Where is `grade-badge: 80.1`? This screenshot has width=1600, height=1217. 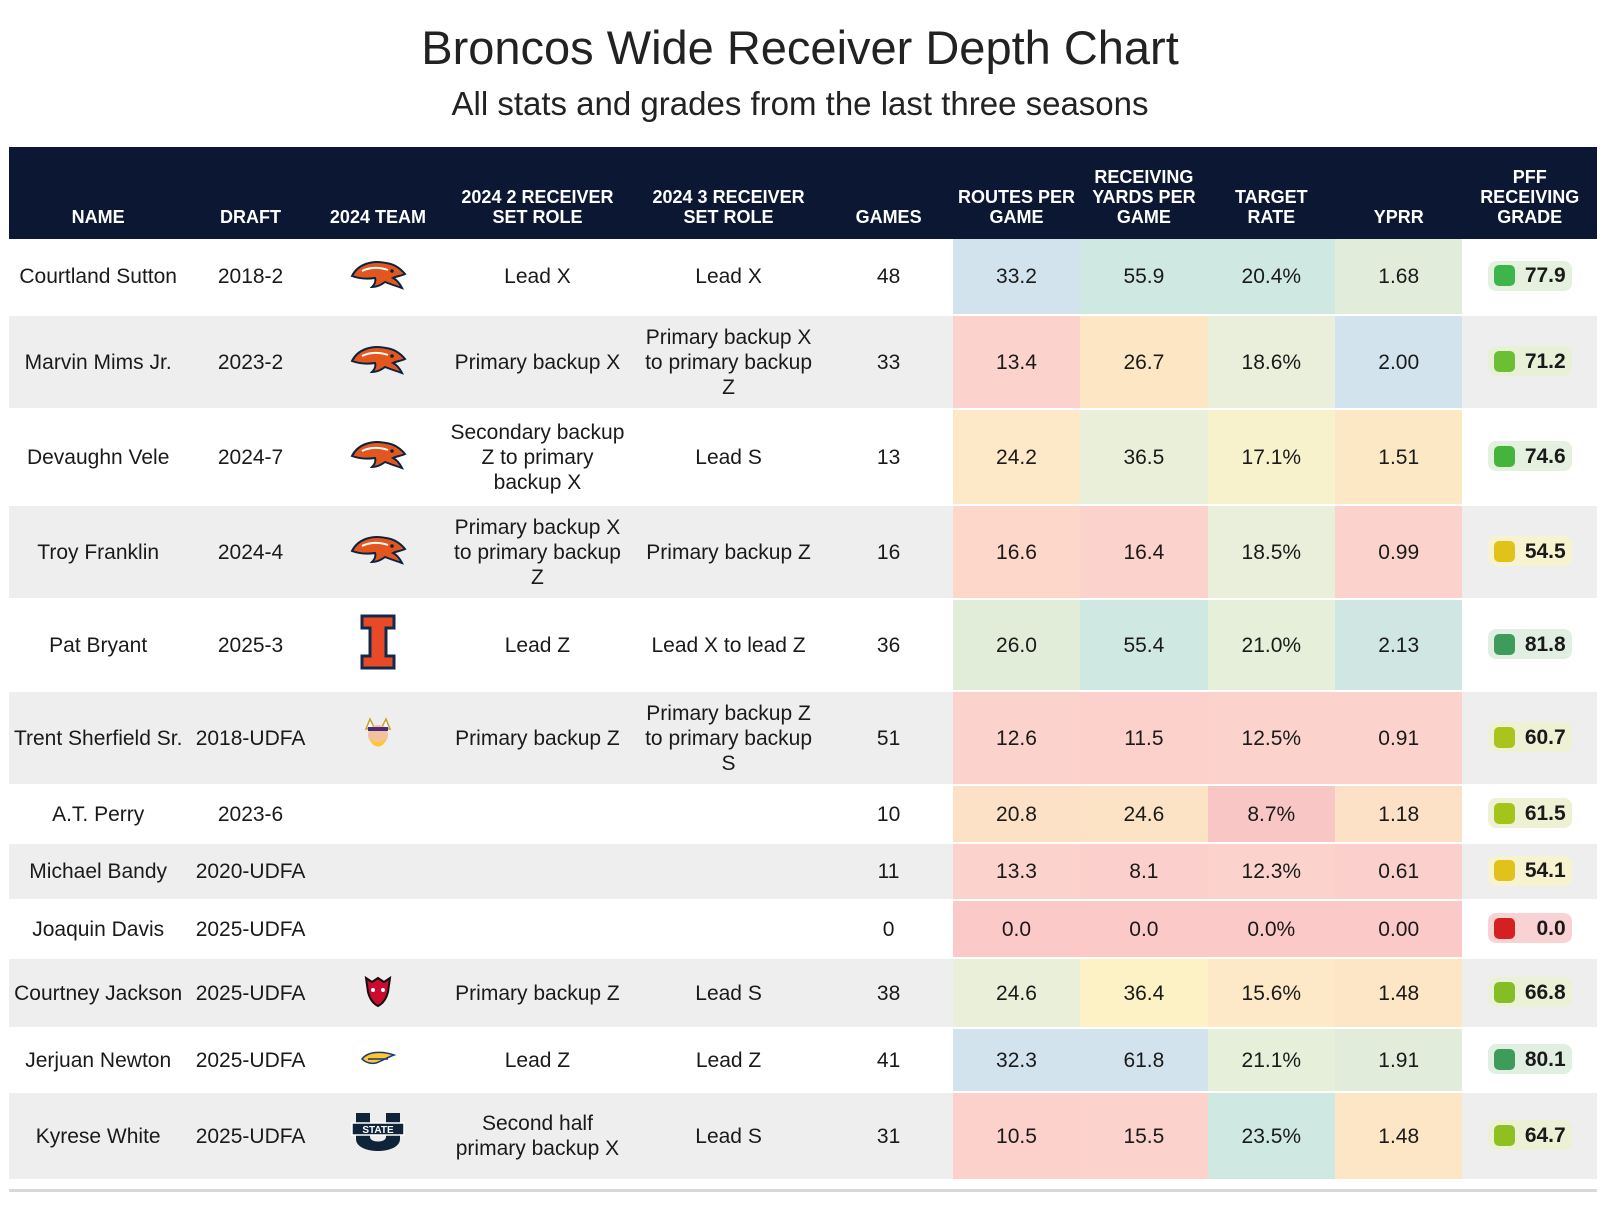 grade-badge: 80.1 is located at coordinates (1529, 1059).